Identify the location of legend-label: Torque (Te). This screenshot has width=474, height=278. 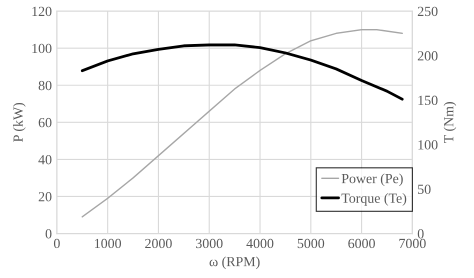
(374, 199).